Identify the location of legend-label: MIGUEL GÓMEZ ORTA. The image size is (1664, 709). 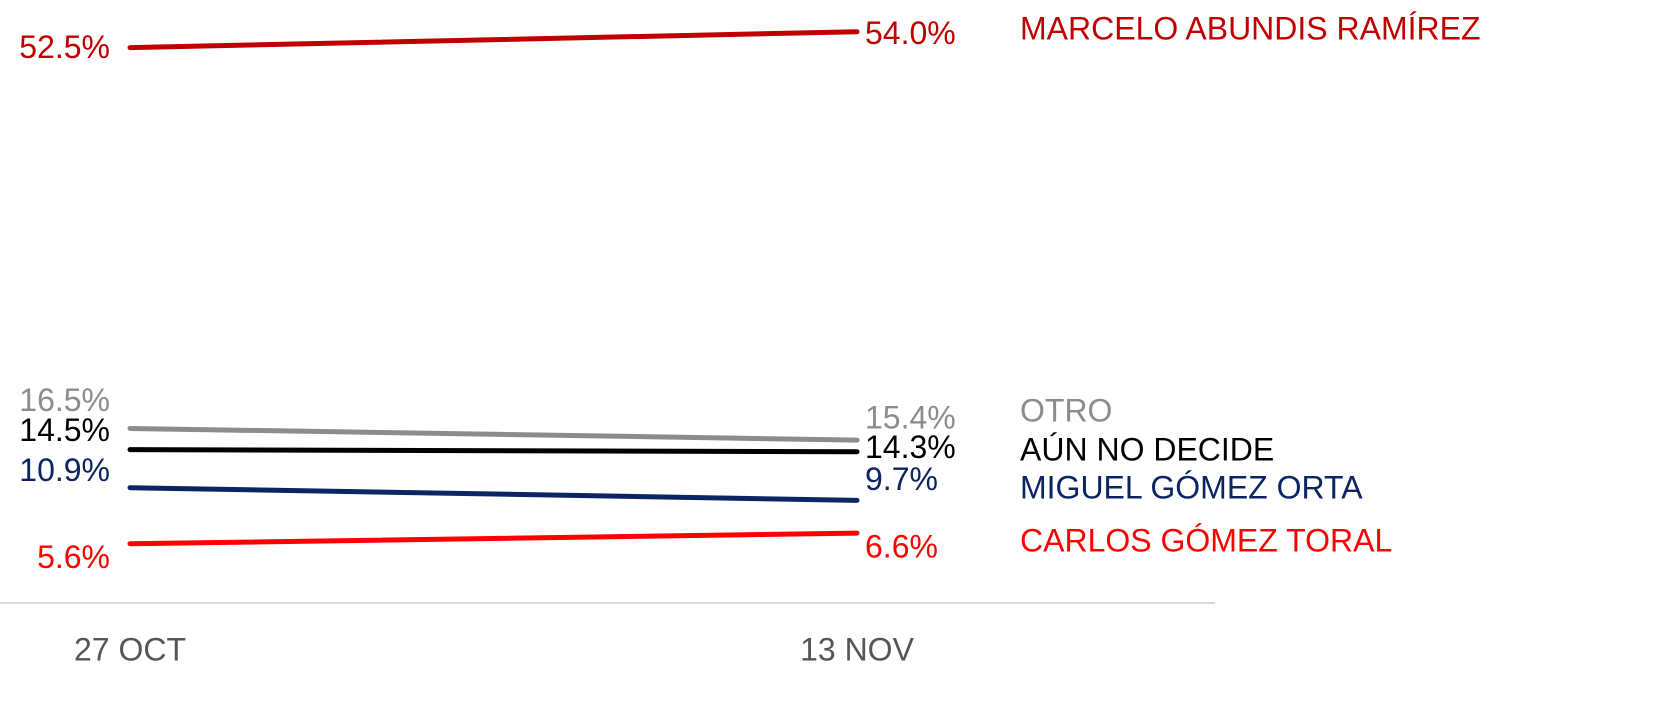
(1191, 487).